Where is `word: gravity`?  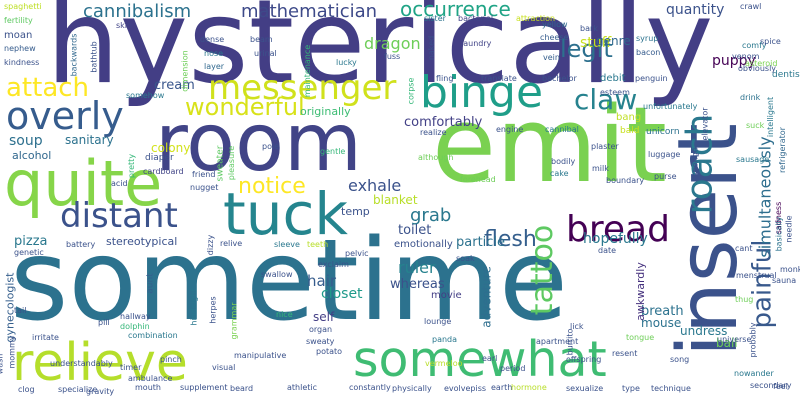
word: gravity is located at coordinates (100, 391).